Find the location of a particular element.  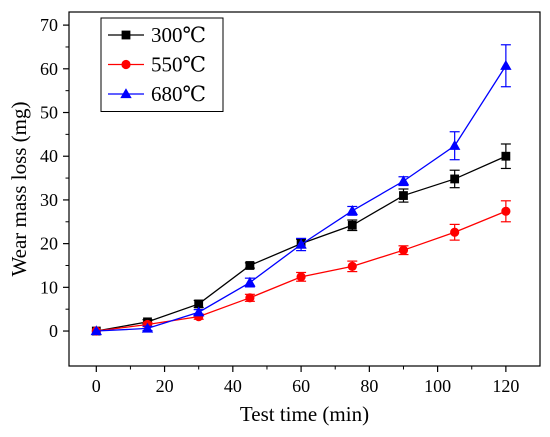

y-tick-label: 0 is located at coordinates (53, 331).